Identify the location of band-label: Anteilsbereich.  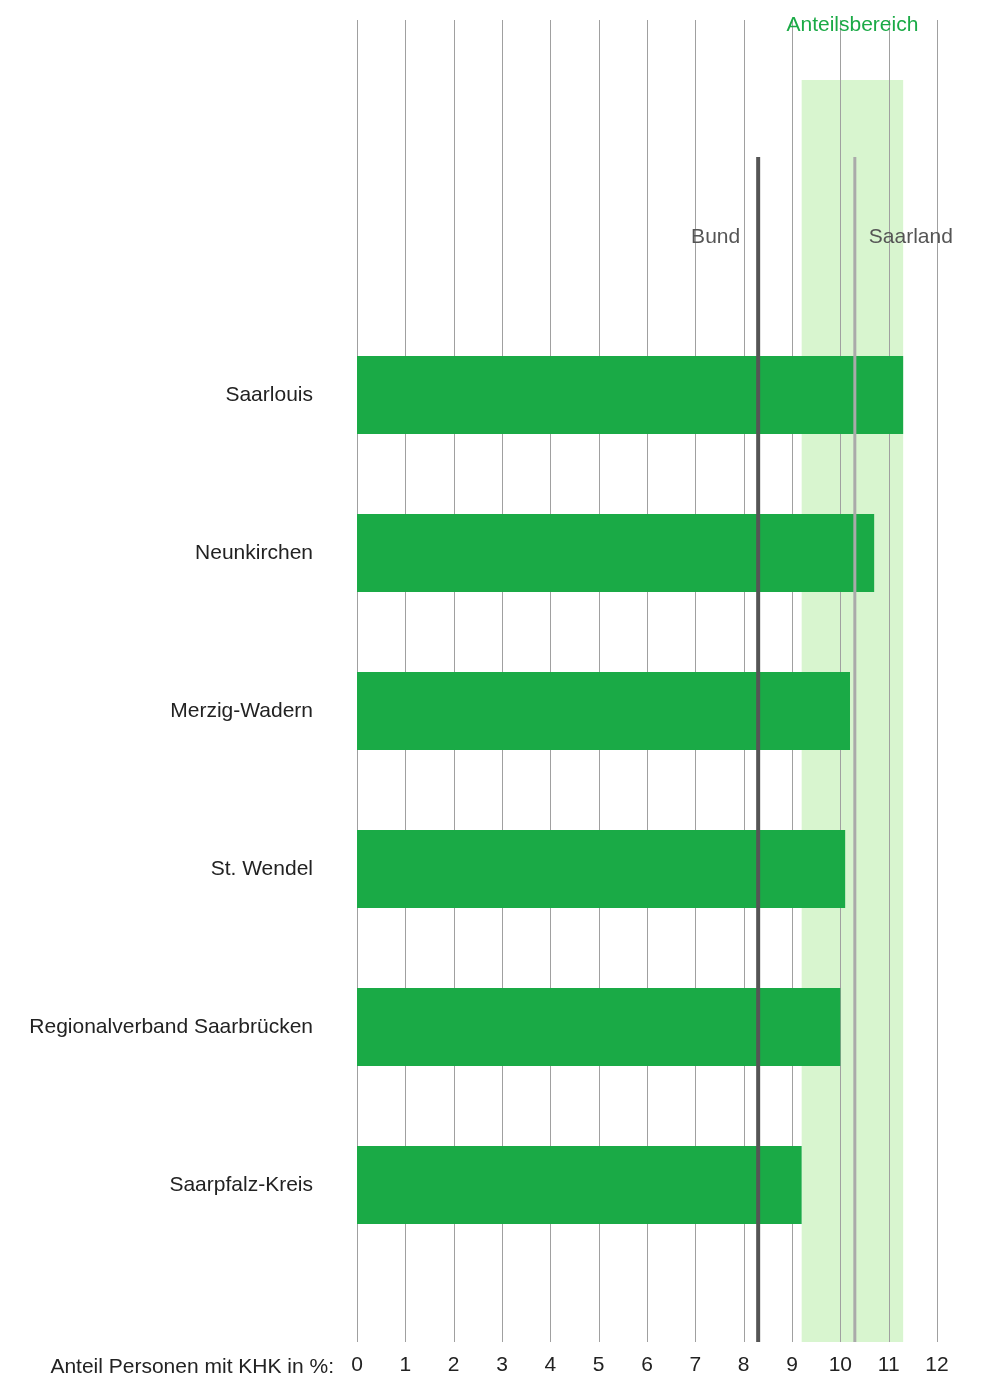
(852, 23).